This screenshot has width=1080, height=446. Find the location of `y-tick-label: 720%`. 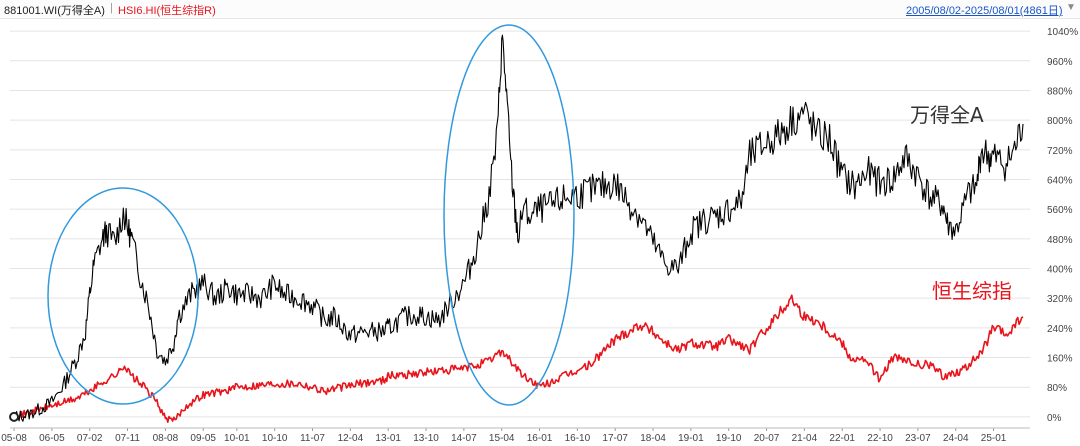

y-tick-label: 720% is located at coordinates (1060, 151).